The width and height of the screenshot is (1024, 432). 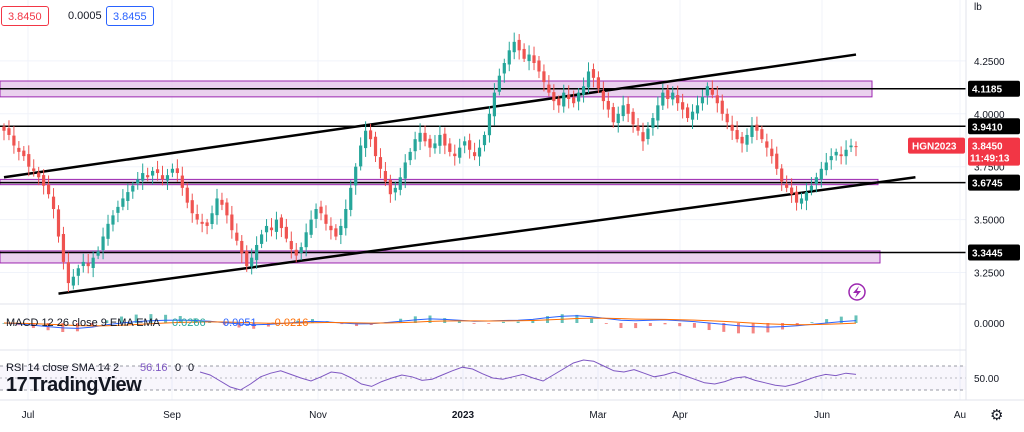 What do you see at coordinates (987, 184) in the screenshot?
I see `level-label-3.6745: 3.6745` at bounding box center [987, 184].